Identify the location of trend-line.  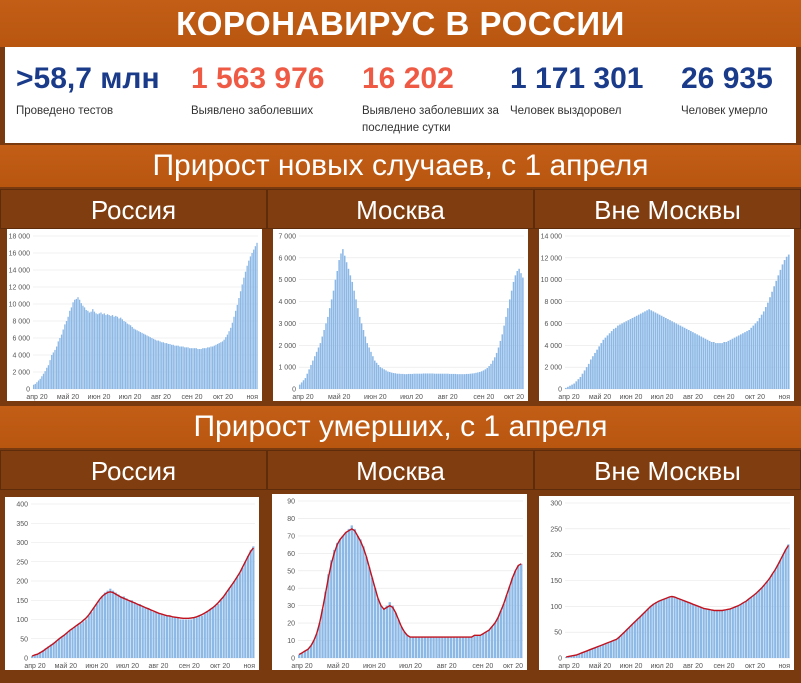
(142, 602).